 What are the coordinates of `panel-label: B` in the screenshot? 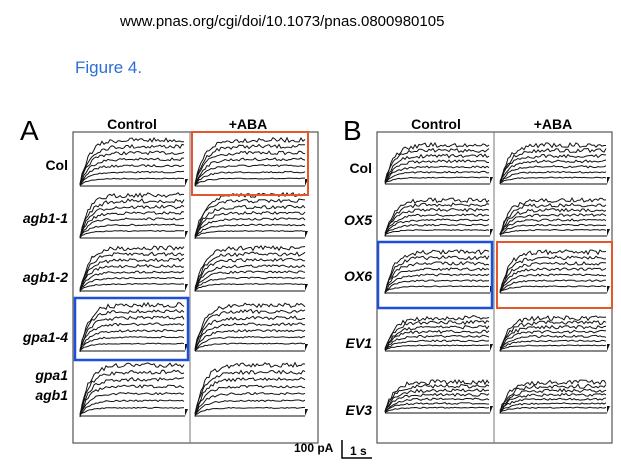 It's located at (352, 130).